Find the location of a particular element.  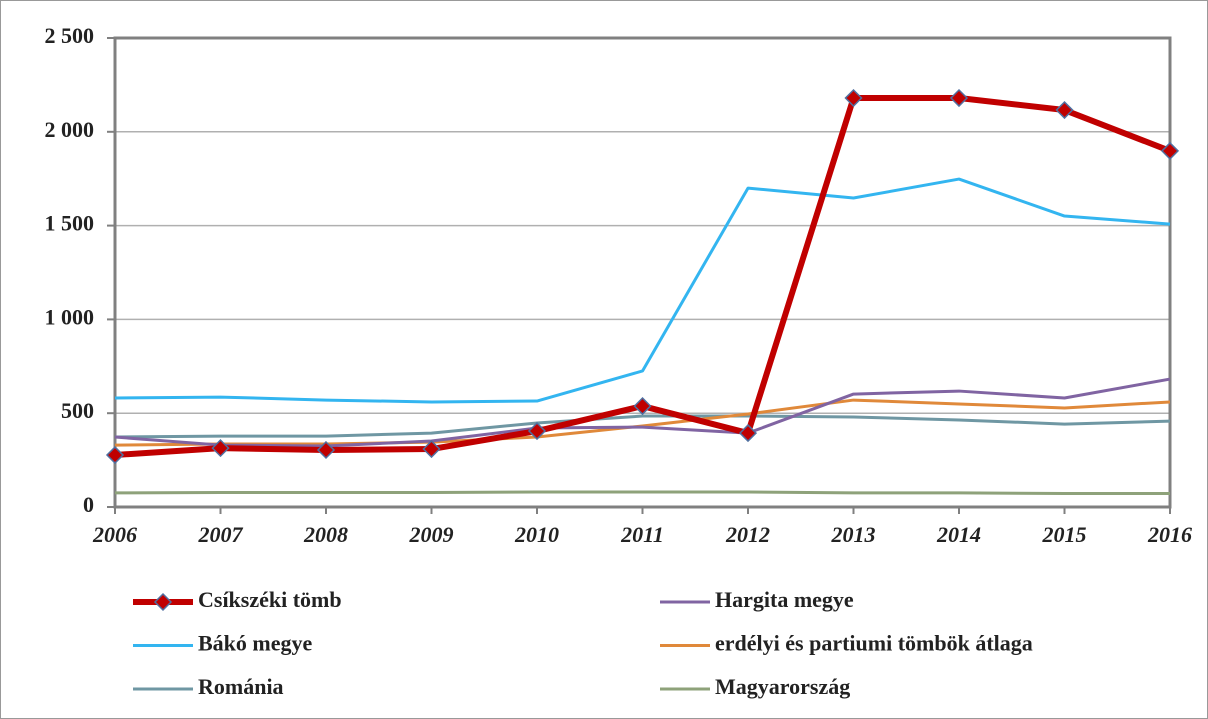

x-tick-label: 2010 is located at coordinates (536, 534).